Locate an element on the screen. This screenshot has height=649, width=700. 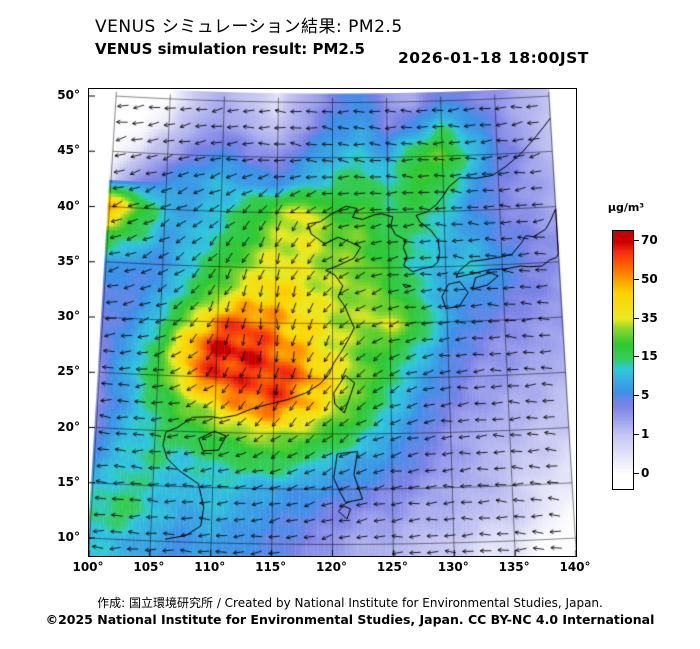
colorbar-tick-label: 35 is located at coordinates (645, 317).